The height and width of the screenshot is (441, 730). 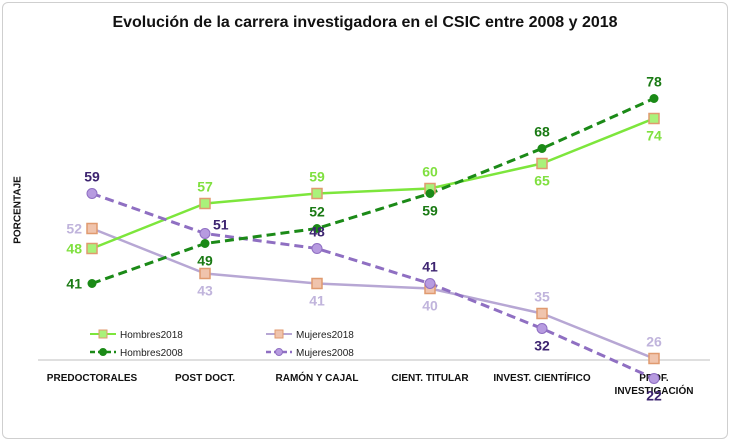 I want to click on data-label-mujeres2018: 41, so click(x=317, y=301).